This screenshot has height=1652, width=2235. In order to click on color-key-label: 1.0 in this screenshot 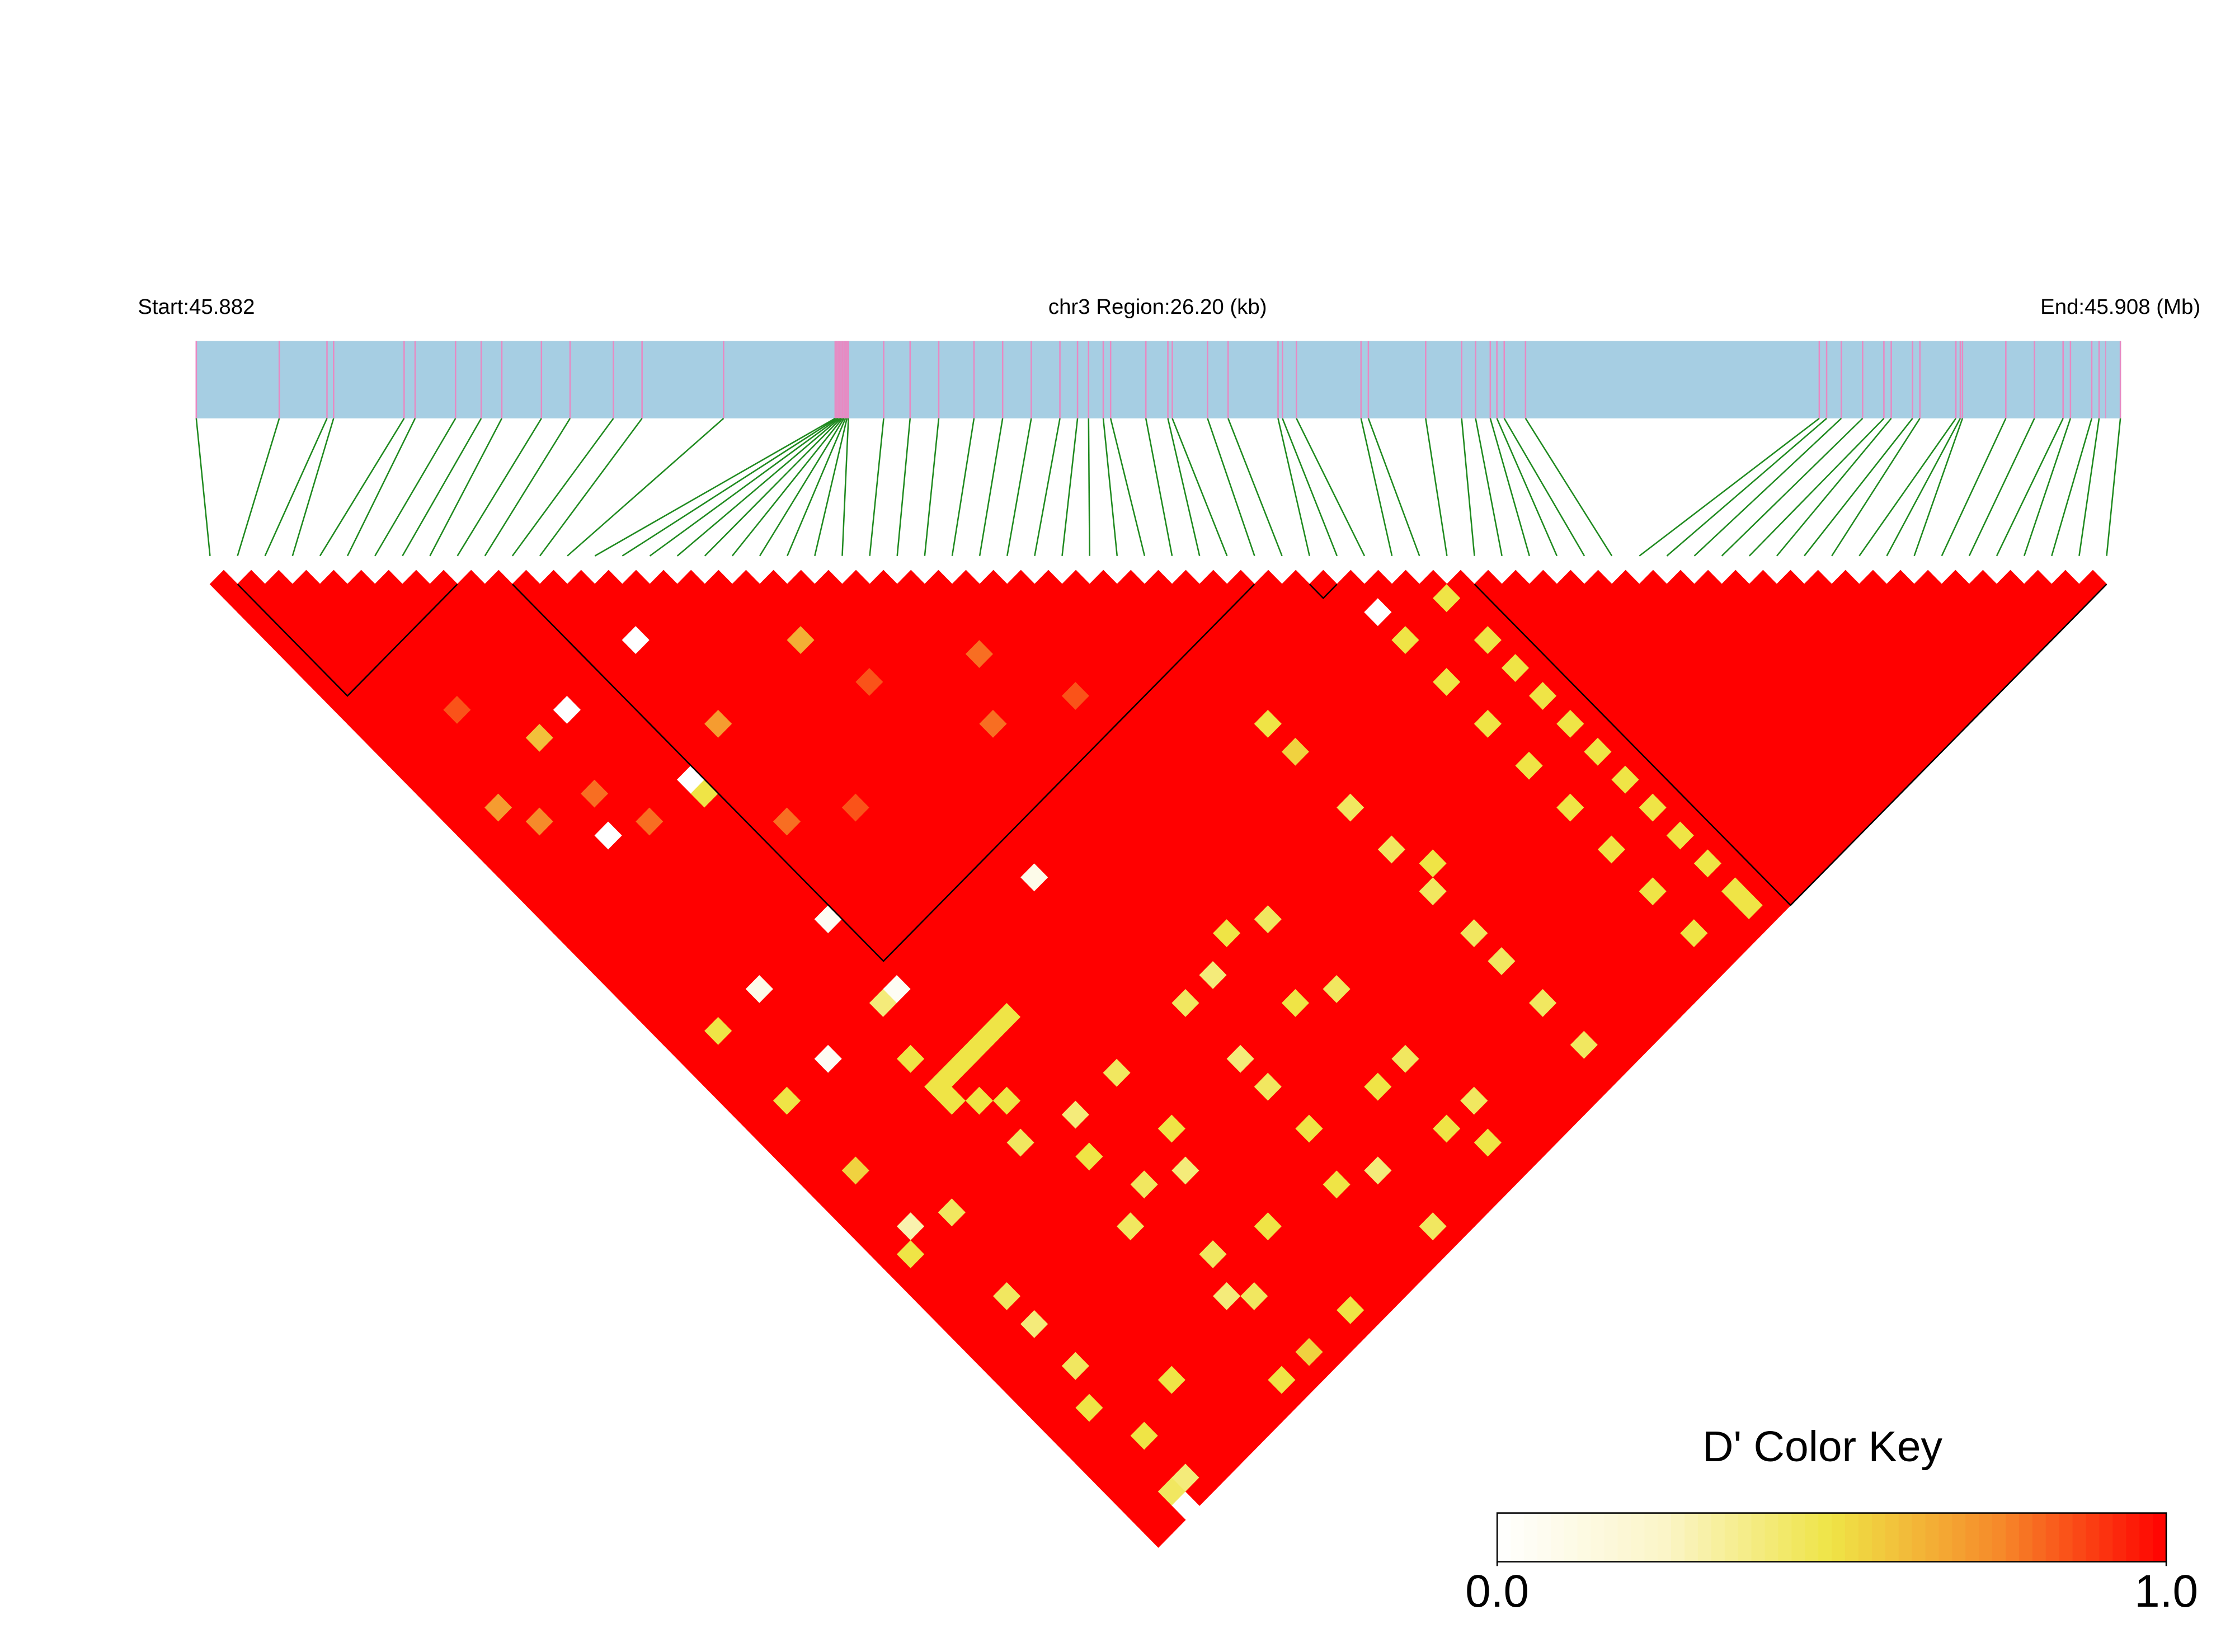, I will do `click(2166, 1592)`.